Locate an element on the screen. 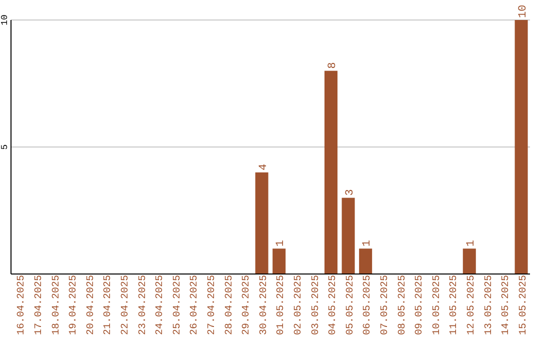  x-tick-label: 03.05.2025 is located at coordinates (316, 305).